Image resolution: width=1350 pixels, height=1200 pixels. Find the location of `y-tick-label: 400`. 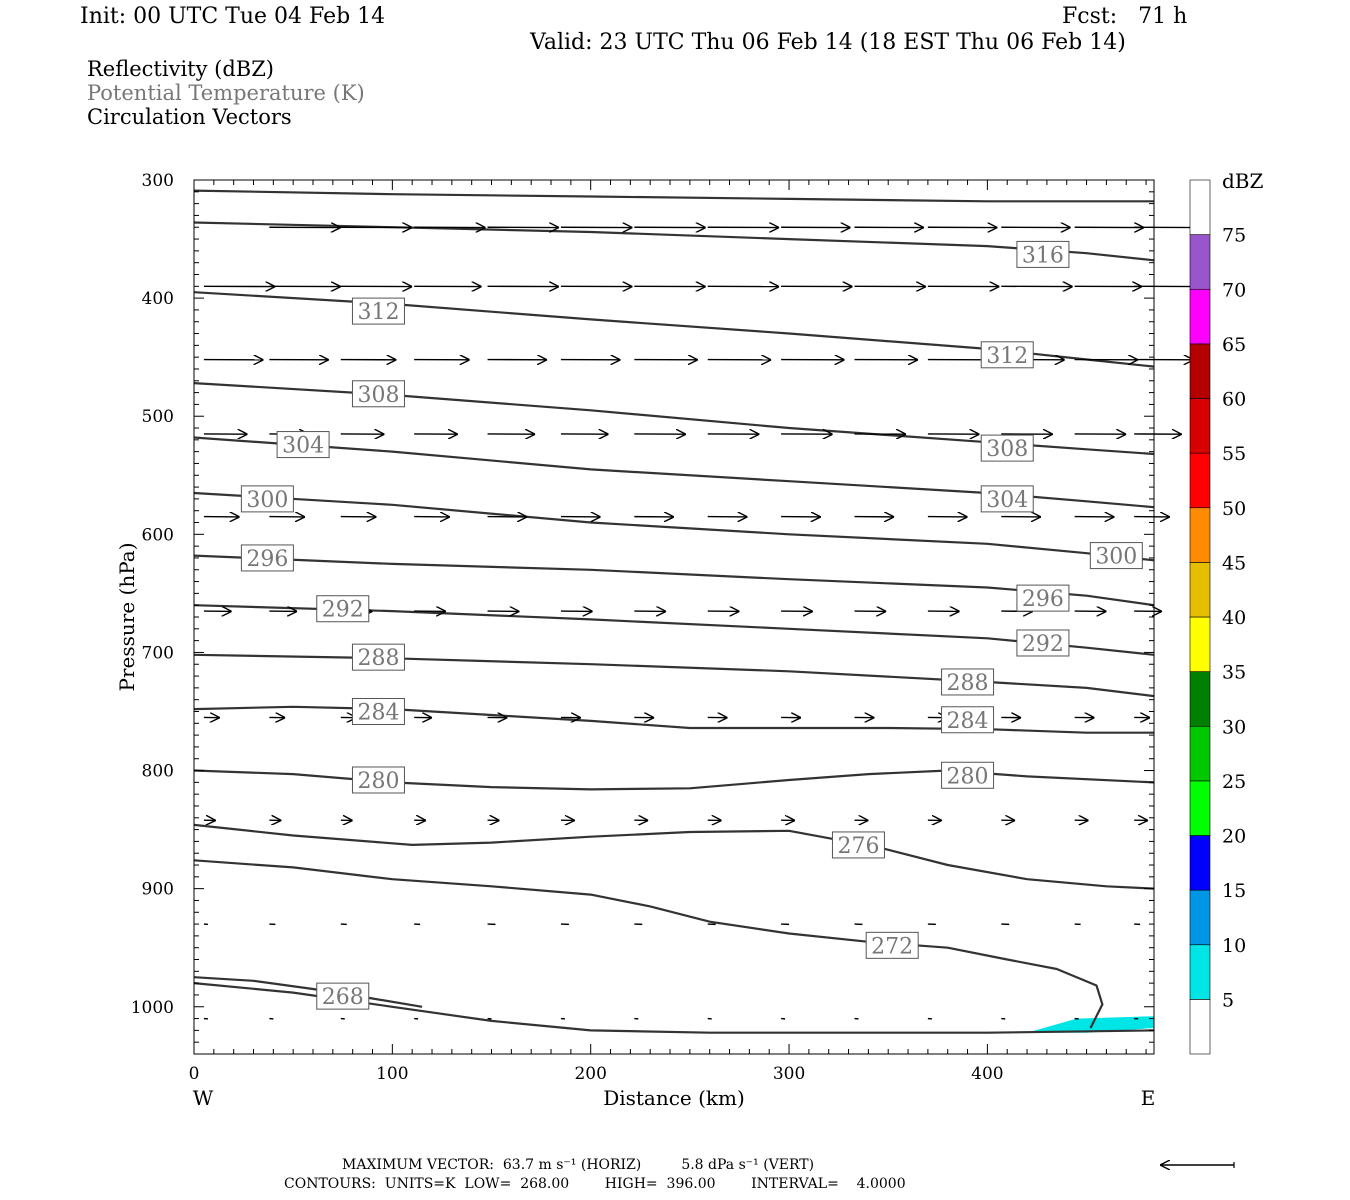

y-tick-label: 400 is located at coordinates (158, 299).